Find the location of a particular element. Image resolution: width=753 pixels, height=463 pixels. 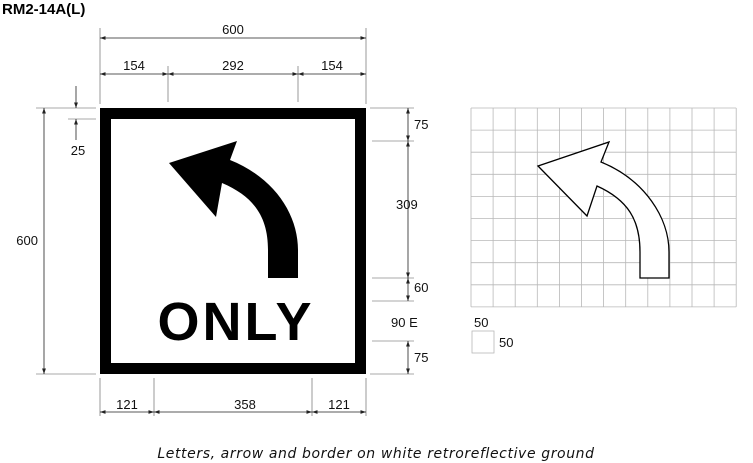

sign-code-title: RM2-14A(L) is located at coordinates (43, 9).